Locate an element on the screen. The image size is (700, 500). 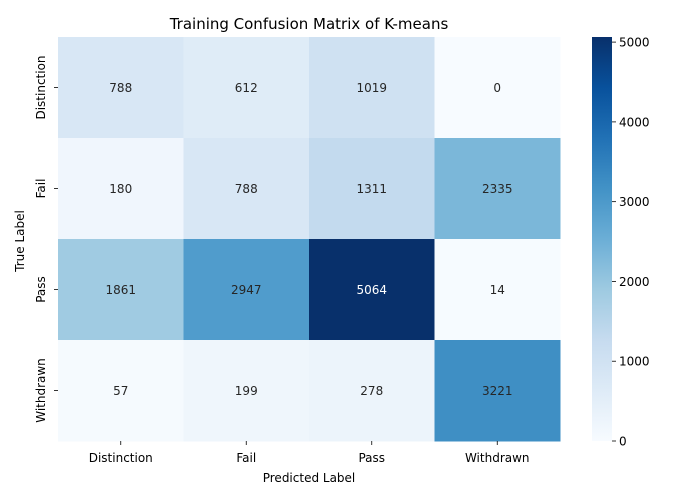
cell-value-label: 1019 is located at coordinates (371, 88).